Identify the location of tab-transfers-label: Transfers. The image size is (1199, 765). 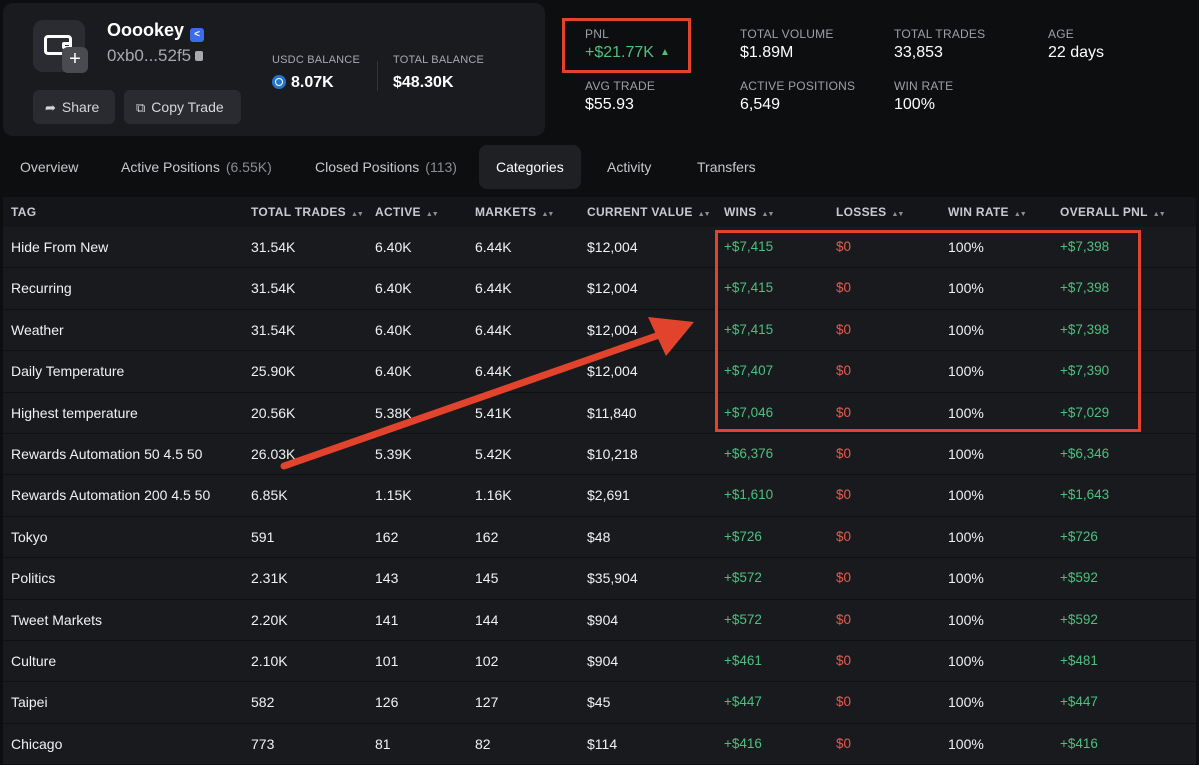
(726, 167).